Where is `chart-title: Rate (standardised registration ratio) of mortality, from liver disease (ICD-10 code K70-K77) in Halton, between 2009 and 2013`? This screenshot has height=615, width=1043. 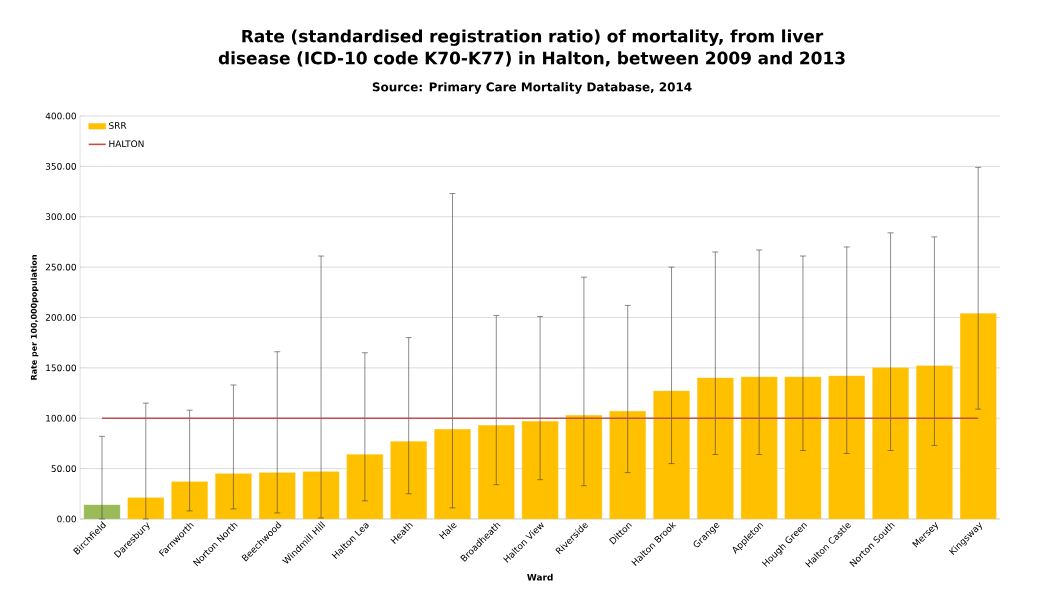
chart-title: Rate (standardised registration ratio) of mortality, from liver disease (ICD-10 code K70-K77) in Halton, between 2009 and 2013 is located at coordinates (531, 48).